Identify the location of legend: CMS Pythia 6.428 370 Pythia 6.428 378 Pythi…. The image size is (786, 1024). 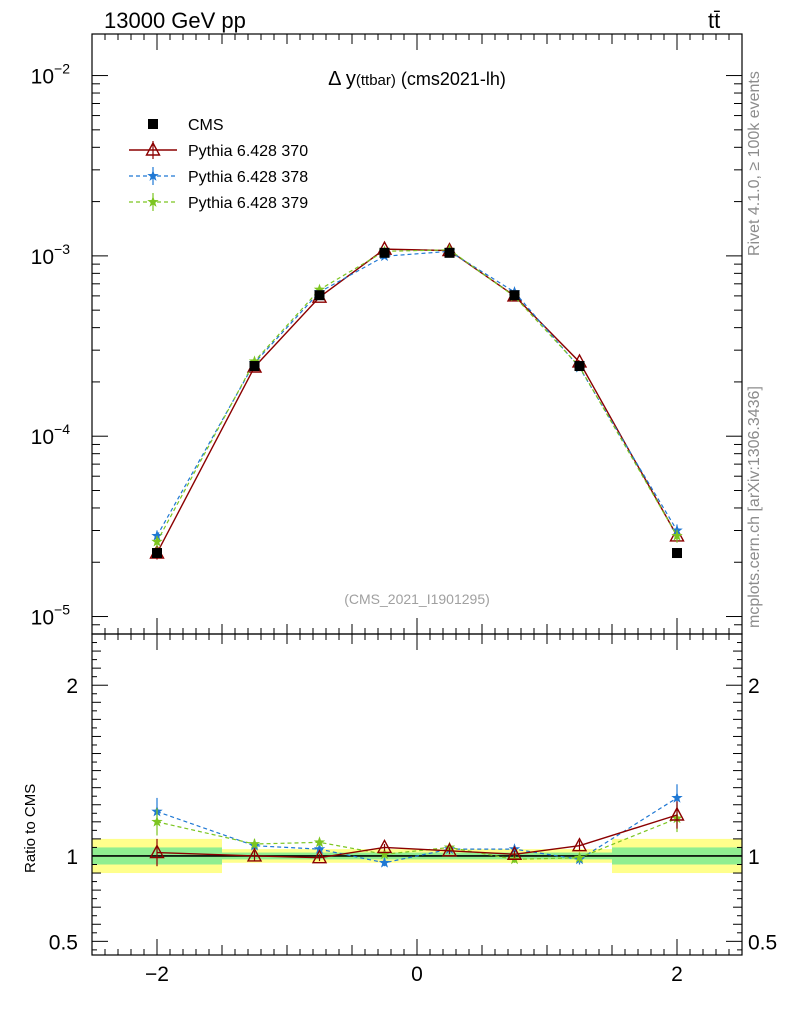
(218, 164).